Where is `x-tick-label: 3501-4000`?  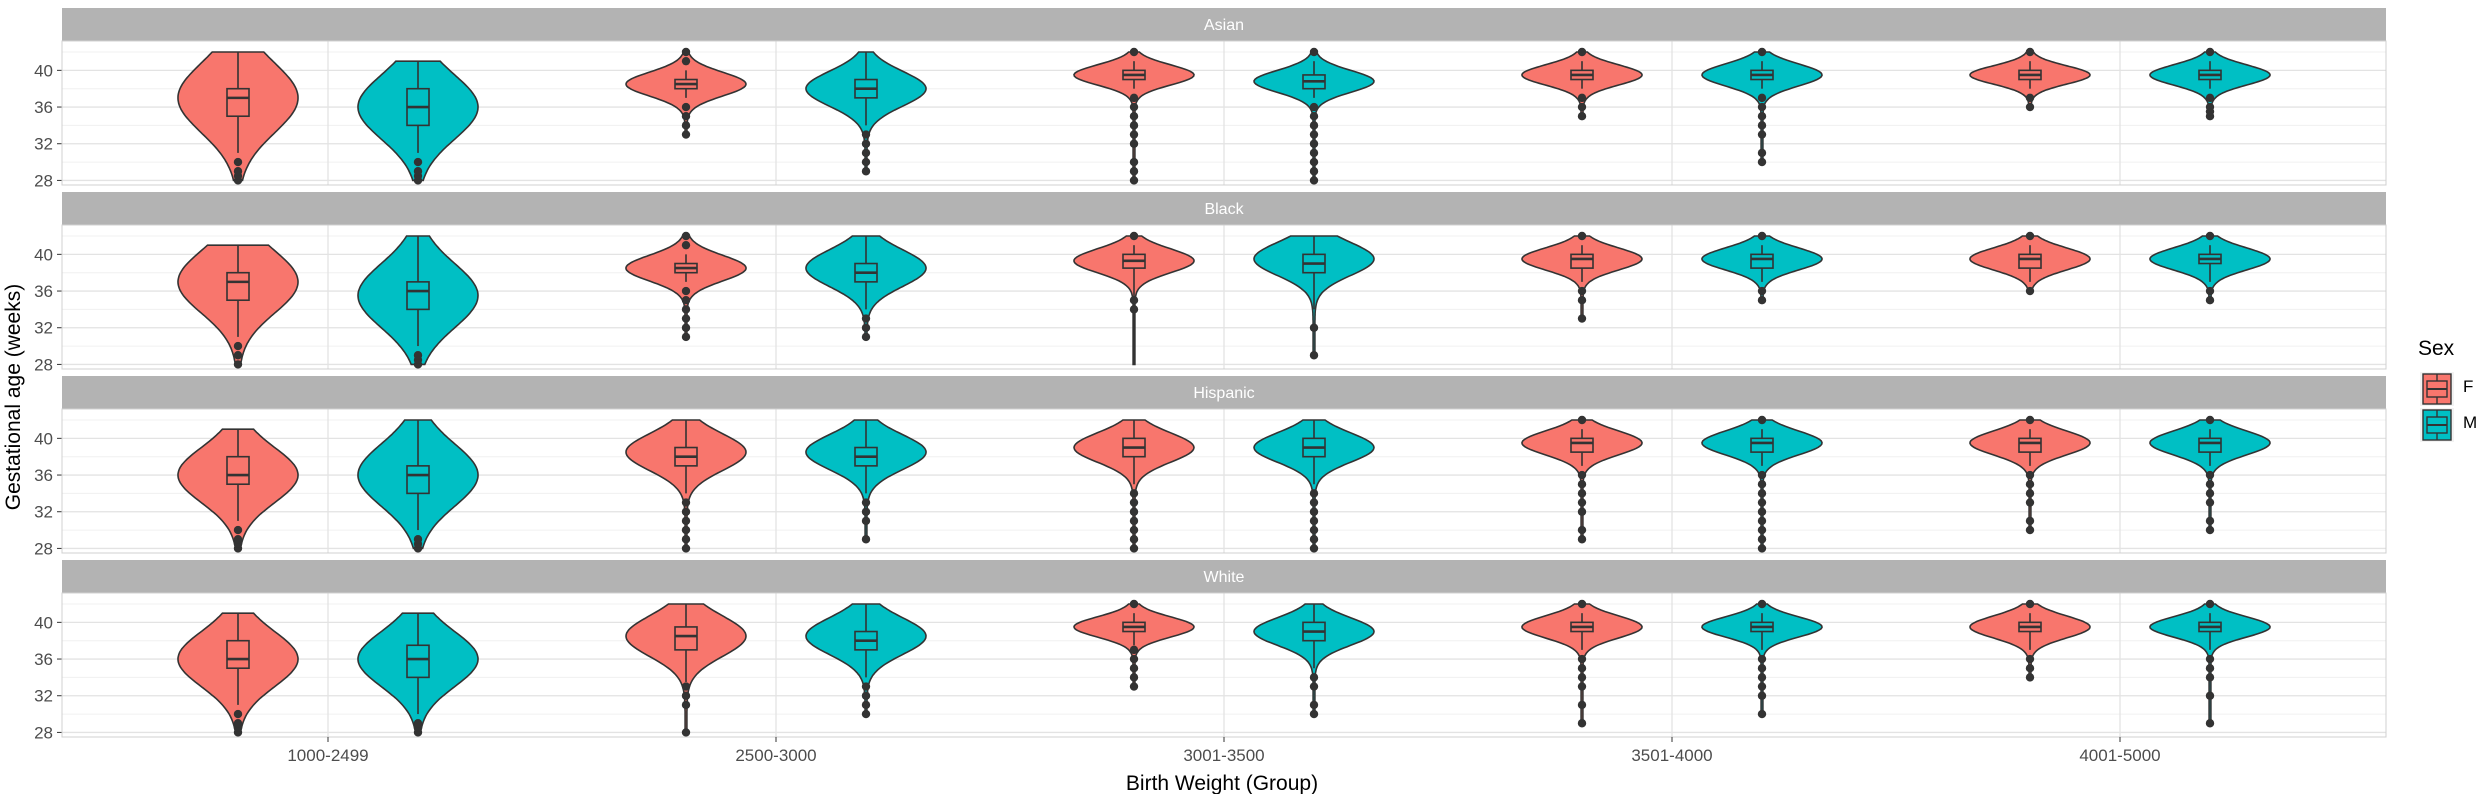
x-tick-label: 3501-4000 is located at coordinates (1671, 755).